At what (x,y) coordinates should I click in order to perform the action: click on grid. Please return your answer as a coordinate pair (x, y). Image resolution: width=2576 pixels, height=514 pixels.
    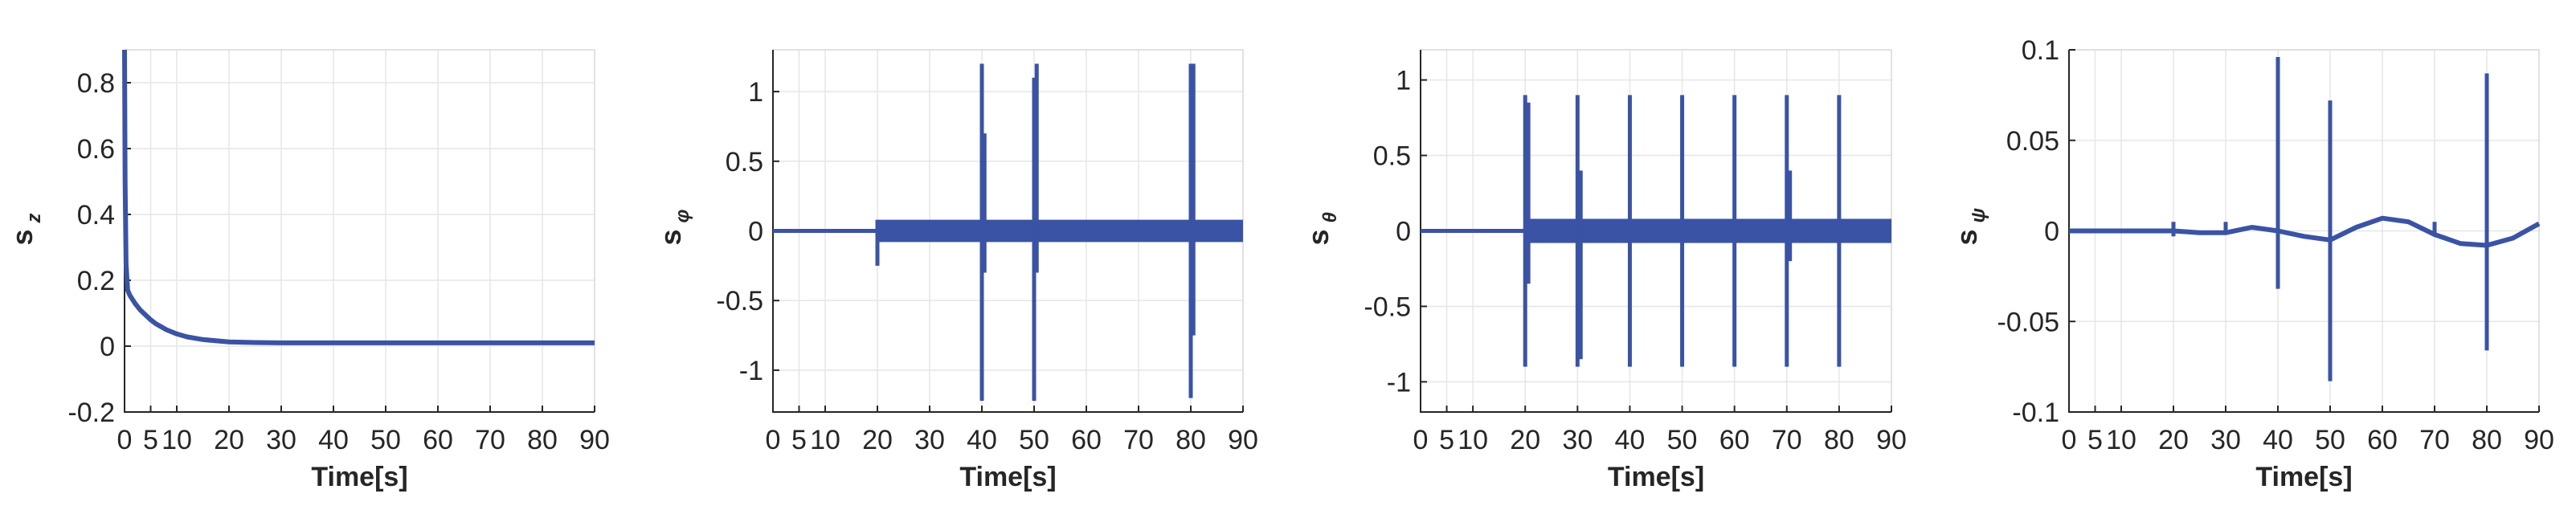
    Looking at the image, I should click on (360, 231).